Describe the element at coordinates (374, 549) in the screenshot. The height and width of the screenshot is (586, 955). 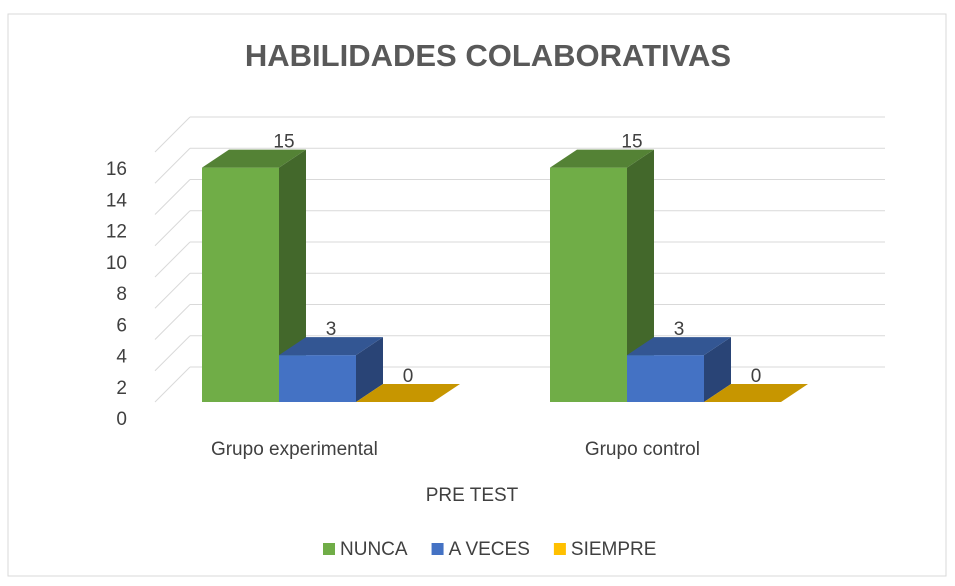
I see `legend-label: NUNCA` at that location.